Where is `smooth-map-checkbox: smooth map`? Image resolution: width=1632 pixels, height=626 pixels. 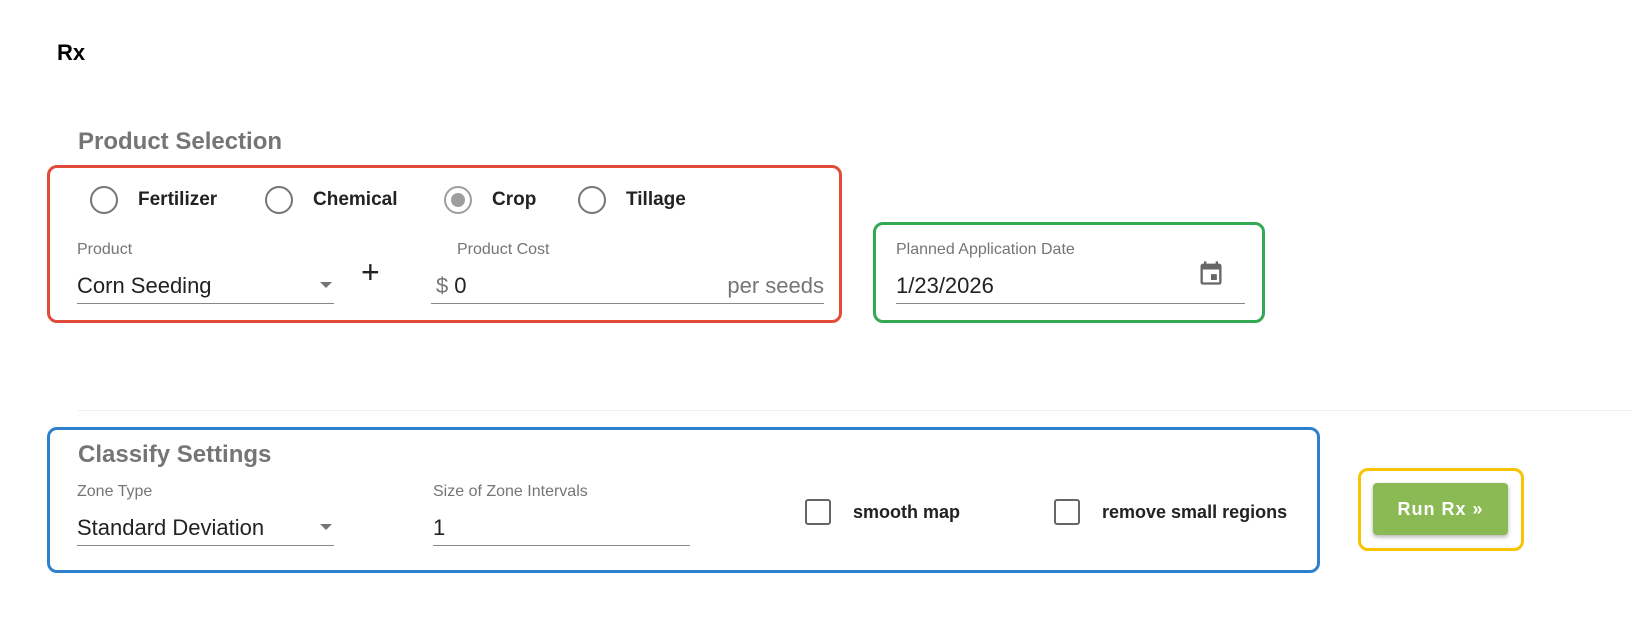
smooth-map-checkbox: smooth map is located at coordinates (882, 512).